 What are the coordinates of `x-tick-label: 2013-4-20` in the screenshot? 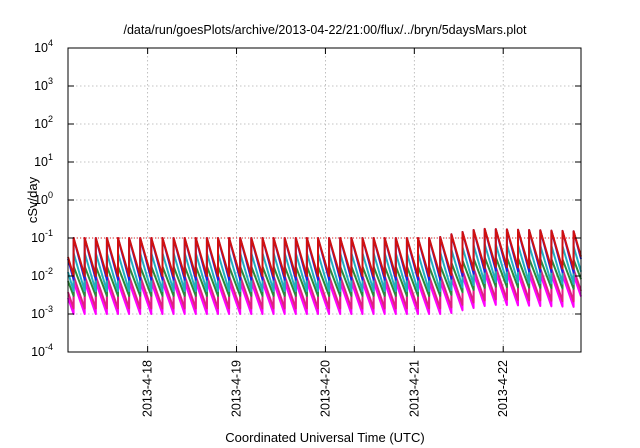 It's located at (325, 388).